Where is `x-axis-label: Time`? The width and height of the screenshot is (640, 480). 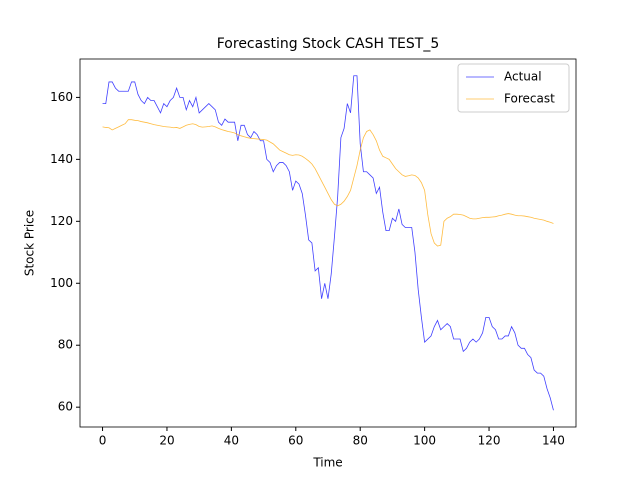
x-axis-label: Time is located at coordinates (327, 463).